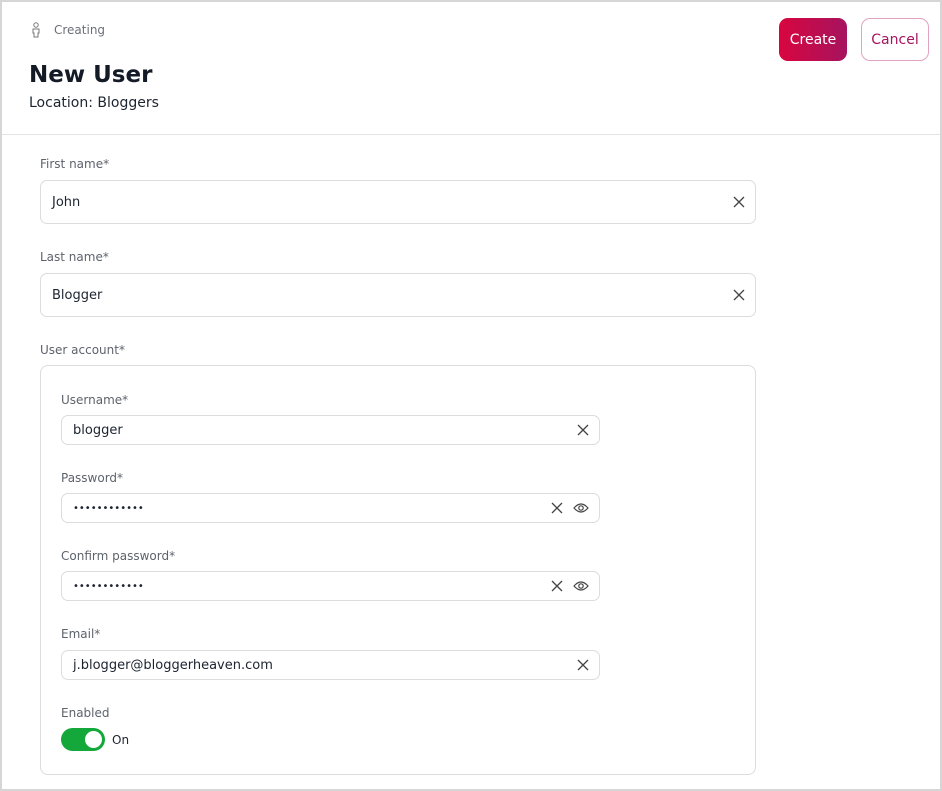  What do you see at coordinates (118, 556) in the screenshot?
I see `confirm-password-label: Confirm password*` at bounding box center [118, 556].